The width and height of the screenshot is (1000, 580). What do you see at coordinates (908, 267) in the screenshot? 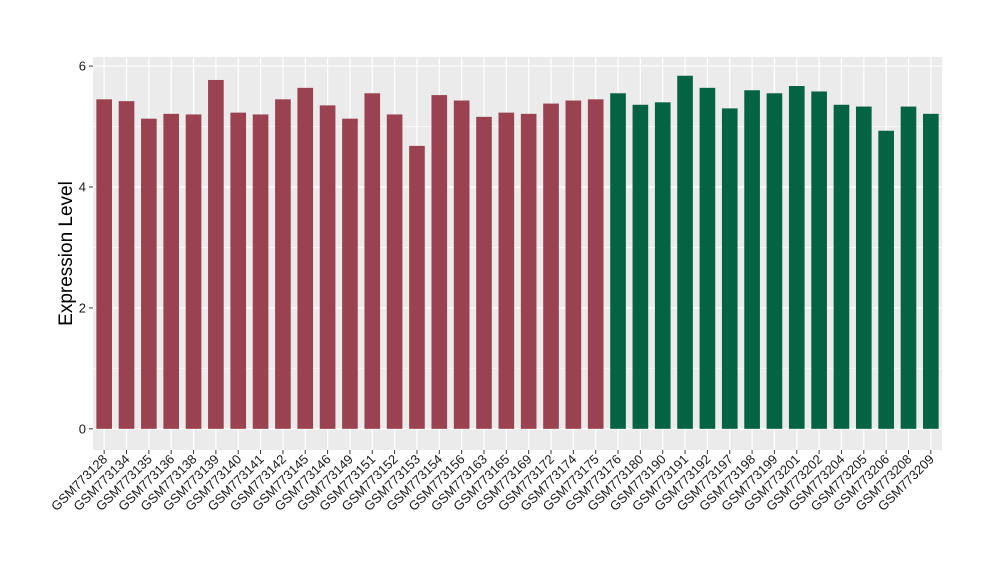
I see `bar-GSM773208` at bounding box center [908, 267].